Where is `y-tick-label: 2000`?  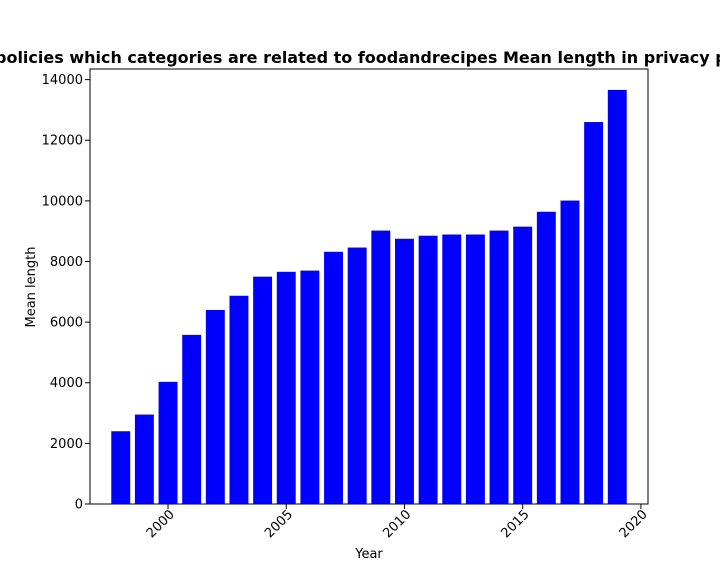
y-tick-label: 2000 is located at coordinates (66, 444).